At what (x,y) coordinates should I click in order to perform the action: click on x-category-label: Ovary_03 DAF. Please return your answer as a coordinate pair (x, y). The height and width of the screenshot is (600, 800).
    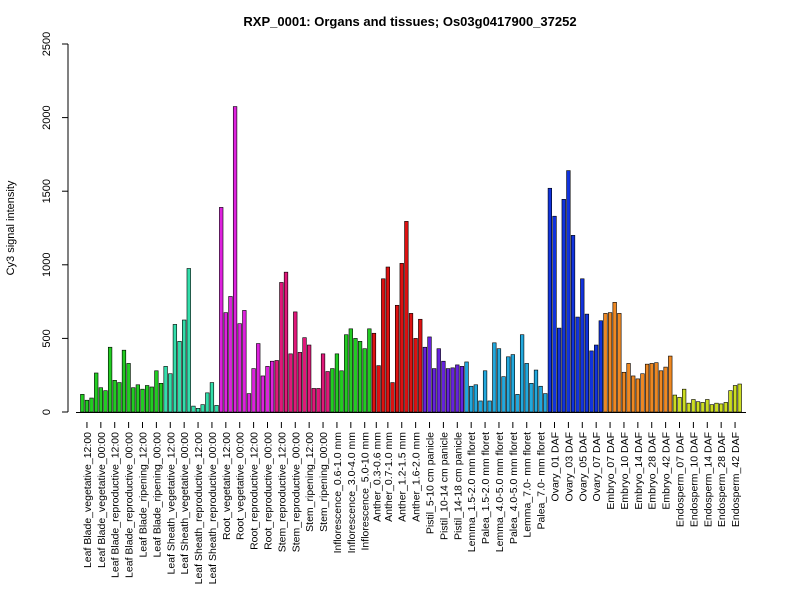
    Looking at the image, I should click on (569, 466).